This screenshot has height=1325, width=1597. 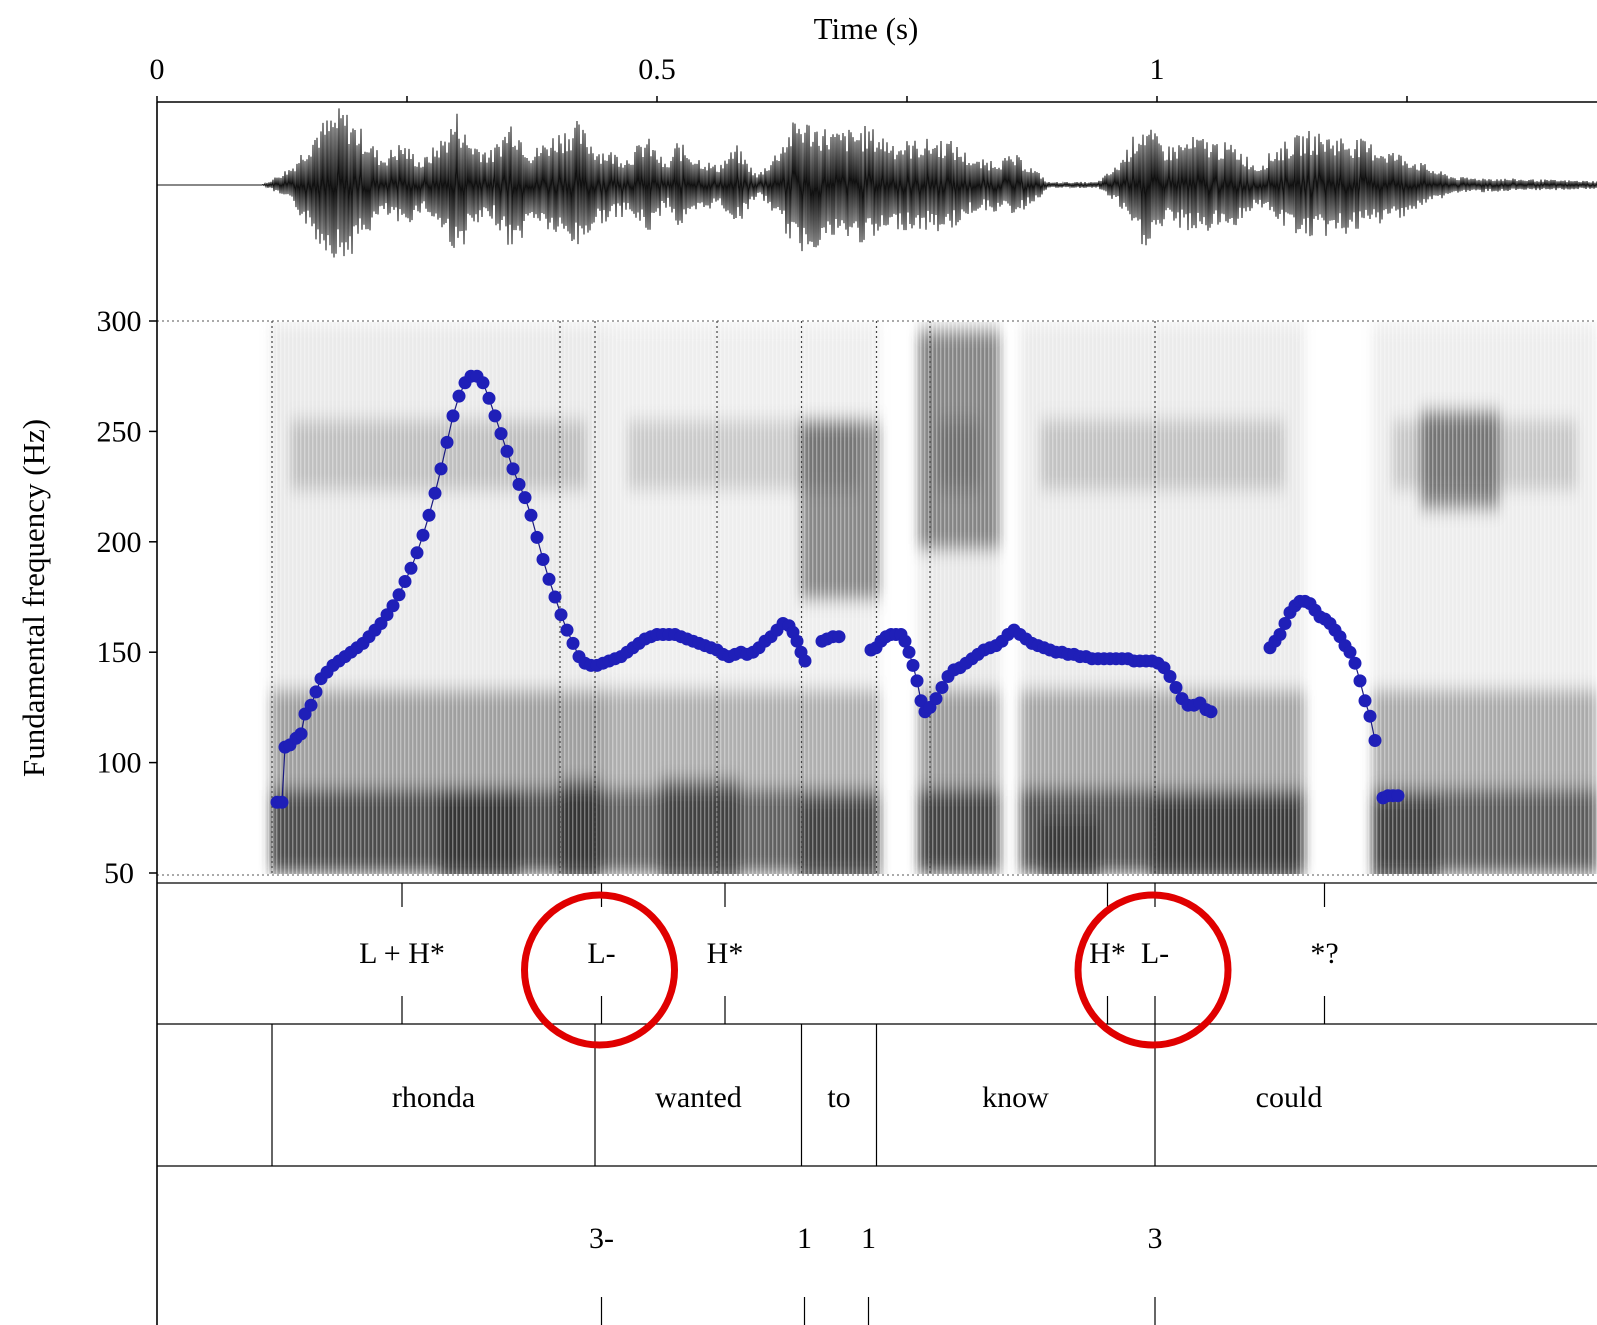 What do you see at coordinates (119, 652) in the screenshot?
I see `y-tick-label: 150` at bounding box center [119, 652].